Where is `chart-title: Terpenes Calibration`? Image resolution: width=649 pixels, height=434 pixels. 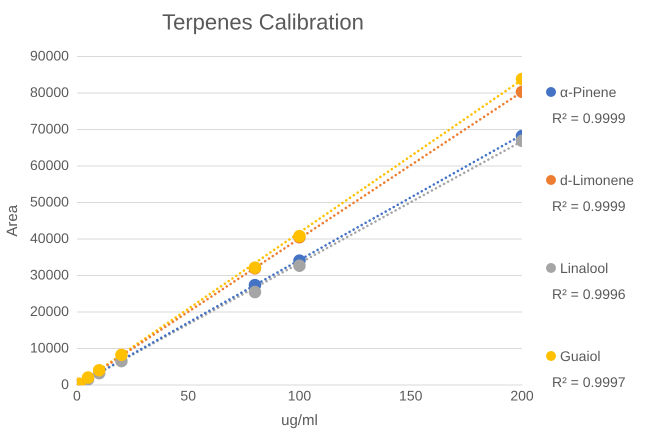
chart-title: Terpenes Calibration is located at coordinates (263, 21).